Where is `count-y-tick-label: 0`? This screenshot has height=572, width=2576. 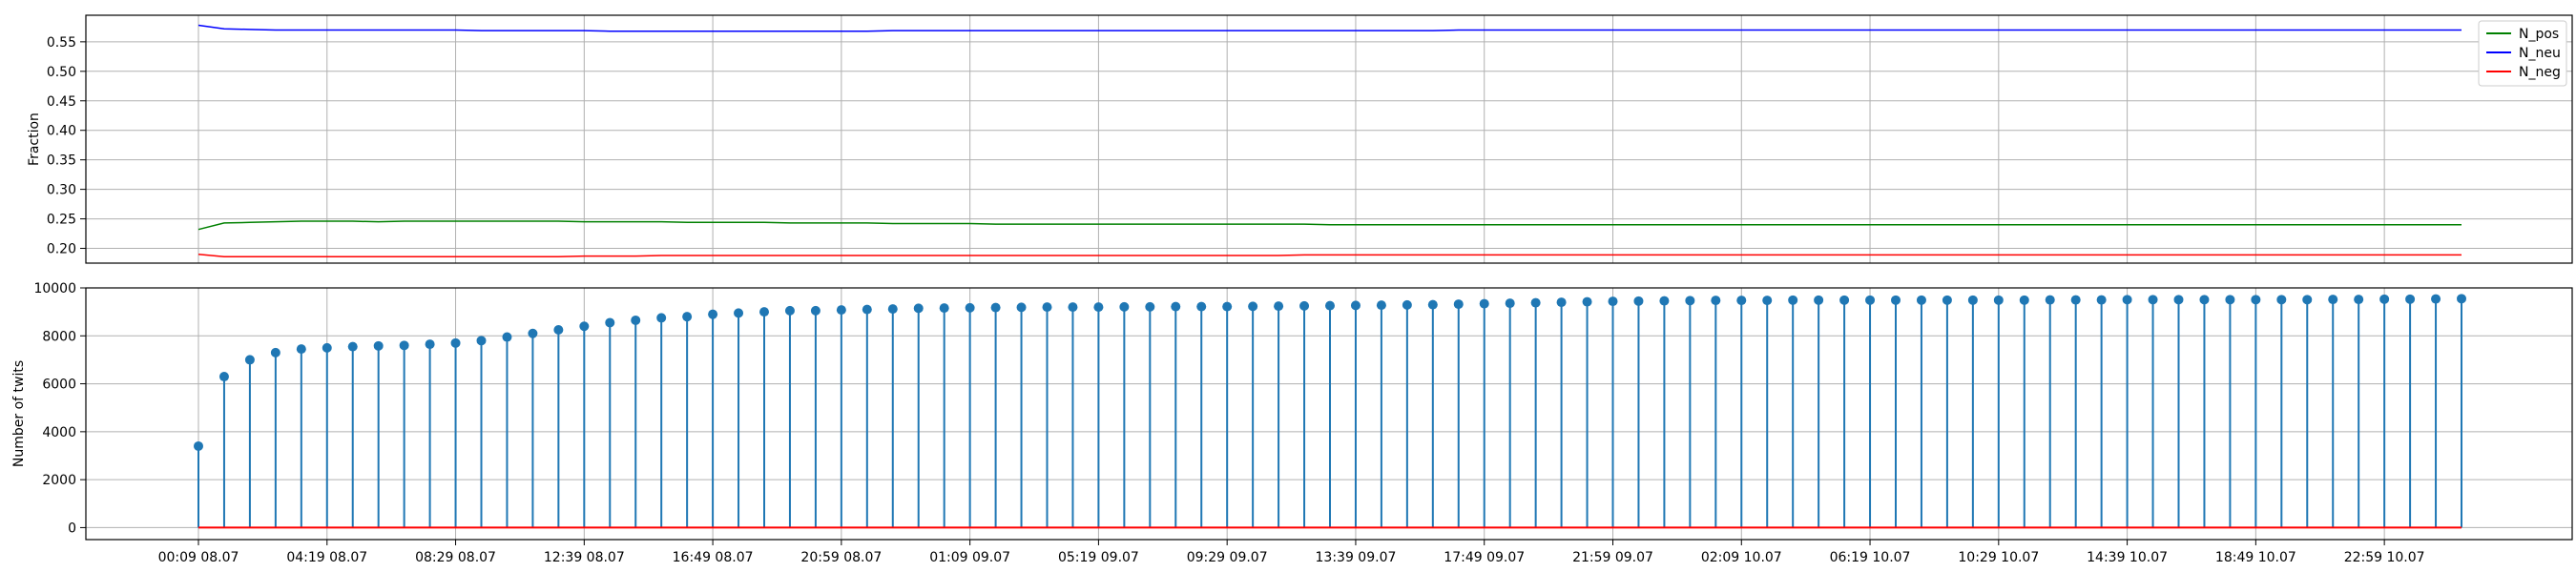
count-y-tick-label: 0 is located at coordinates (72, 528).